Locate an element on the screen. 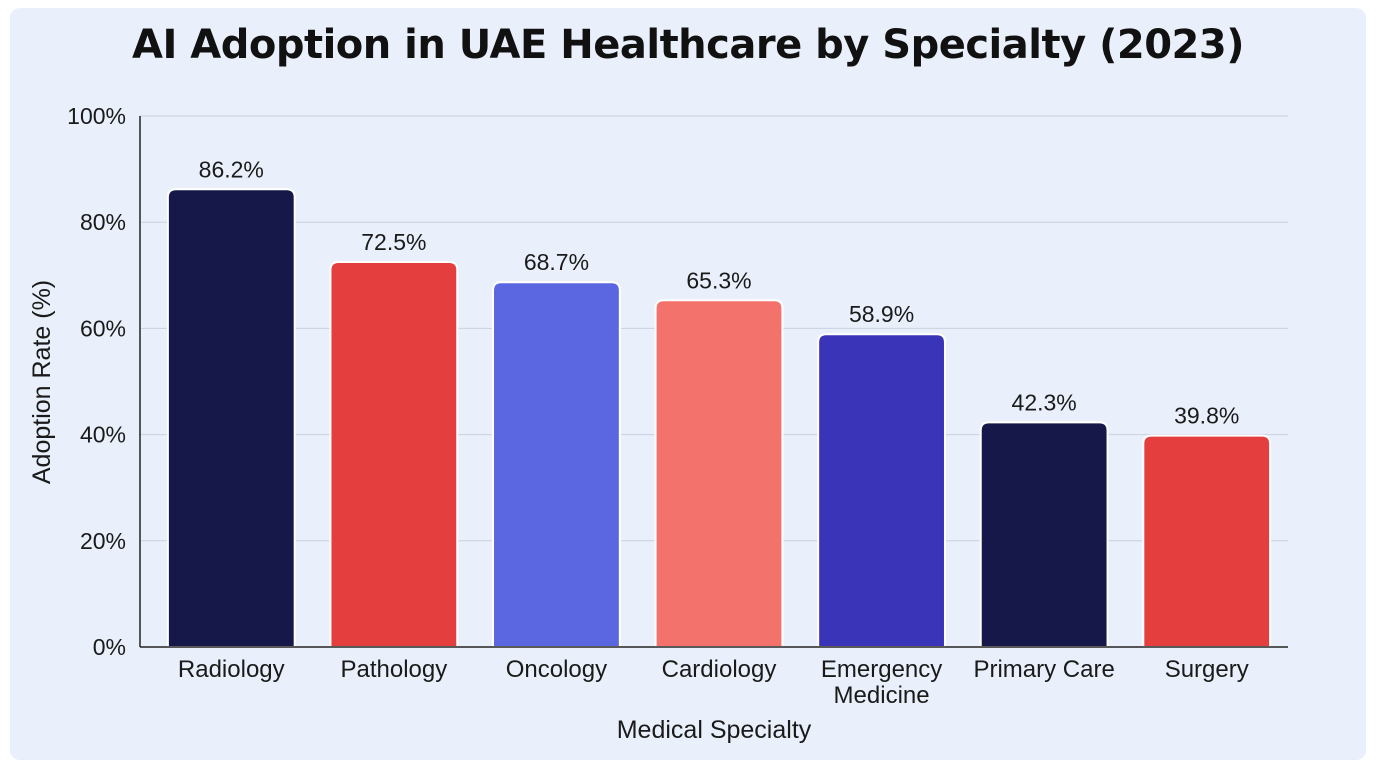 This screenshot has width=1376, height=768. x-tick-label: Oncology is located at coordinates (556, 669).